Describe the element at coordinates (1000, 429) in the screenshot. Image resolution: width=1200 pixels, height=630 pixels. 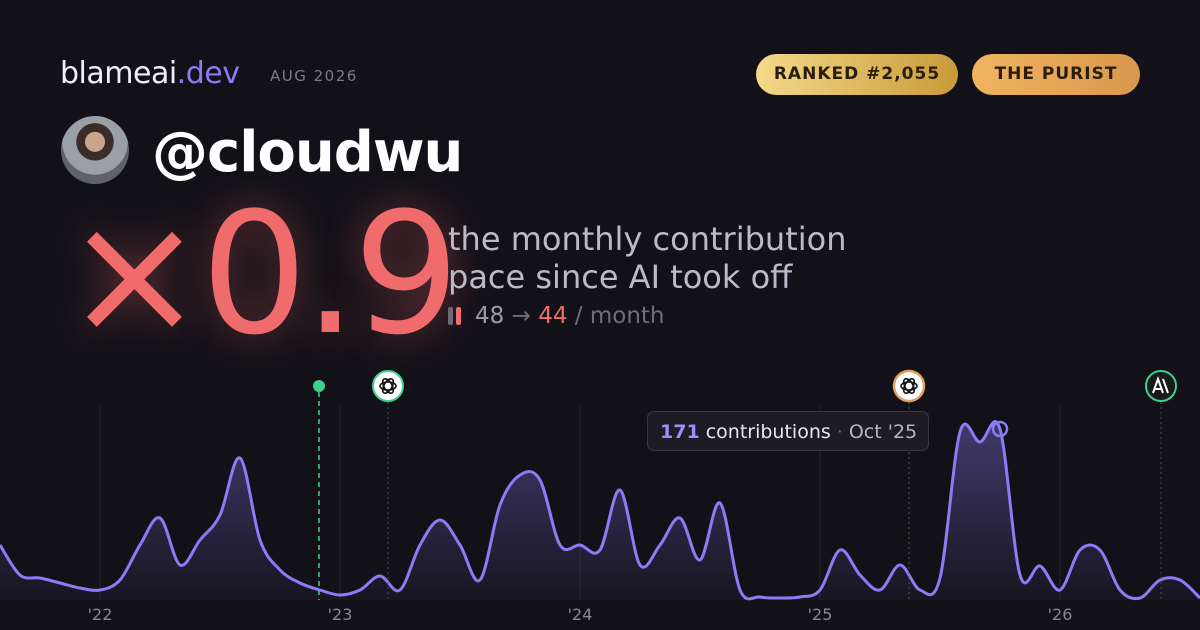
I see `highlight-point` at that location.